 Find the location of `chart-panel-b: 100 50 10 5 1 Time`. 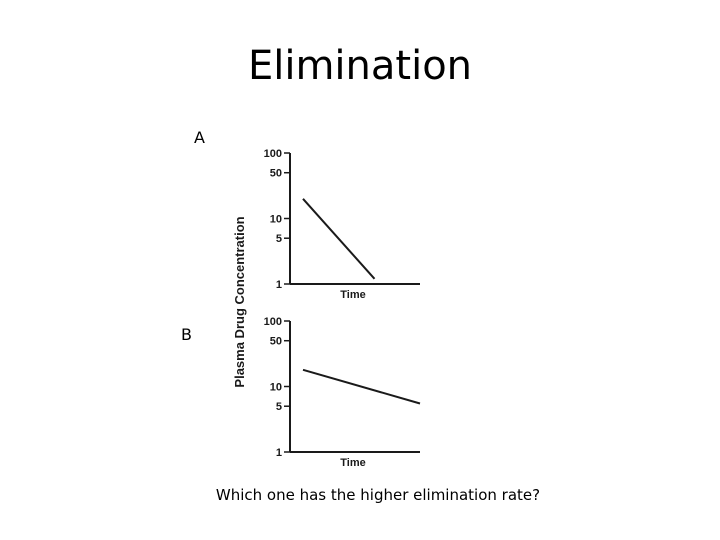

chart-panel-b: 100 50 10 5 1 Time is located at coordinates (342, 392).